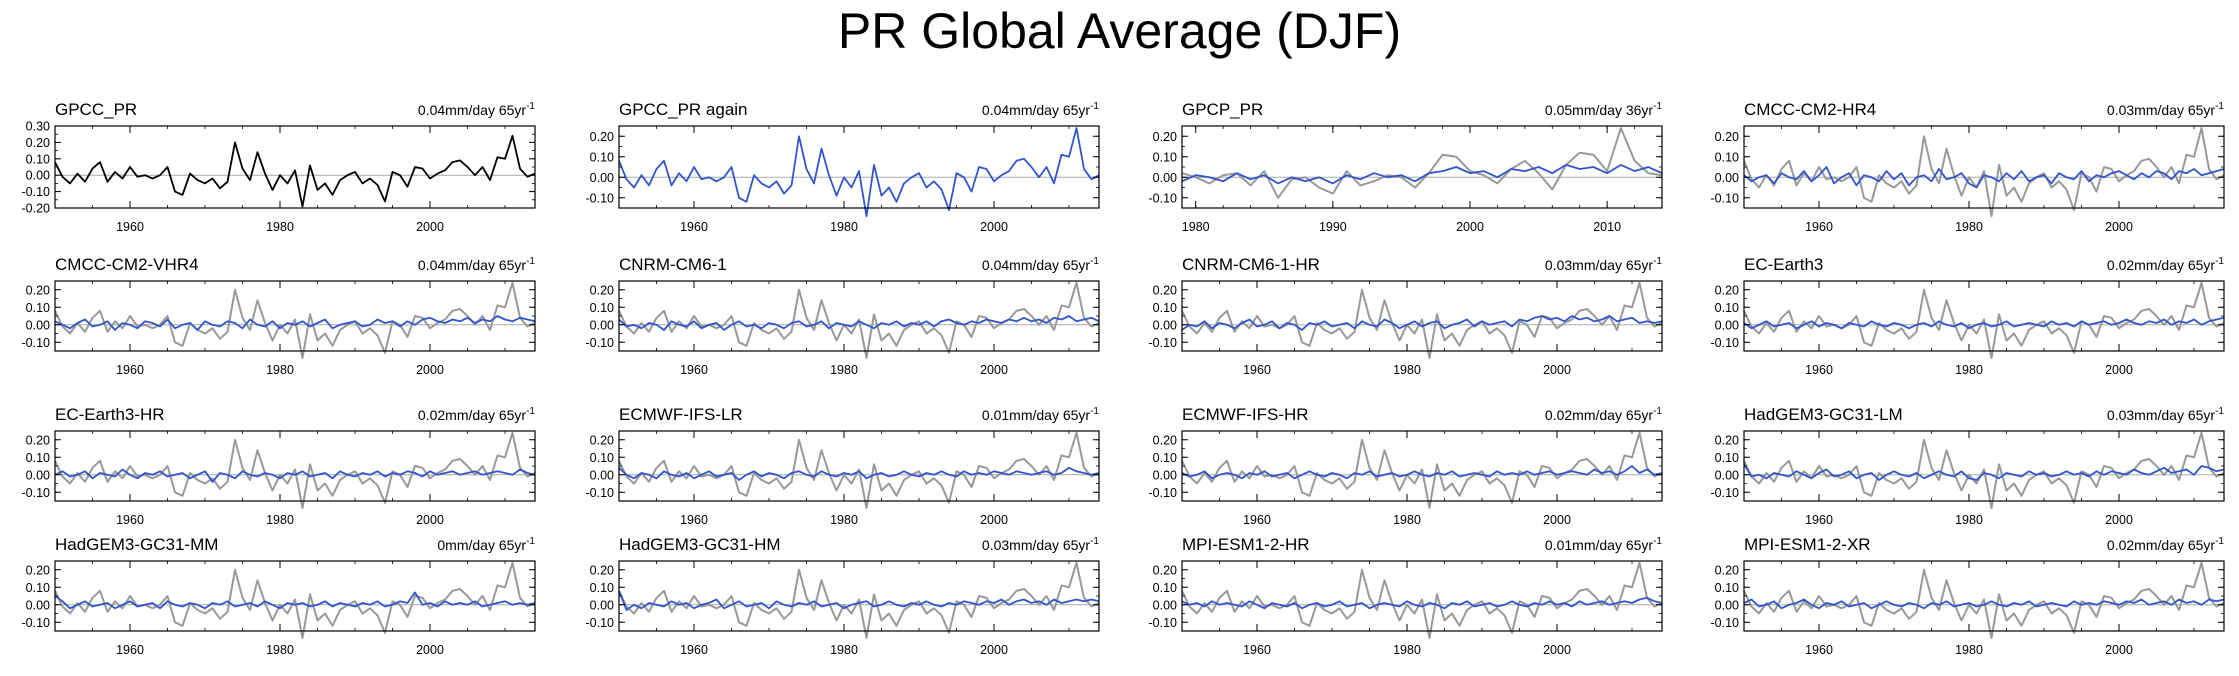  What do you see at coordinates (486, 544) in the screenshot?
I see `trend-label: 0mm/day 65yr-1` at bounding box center [486, 544].